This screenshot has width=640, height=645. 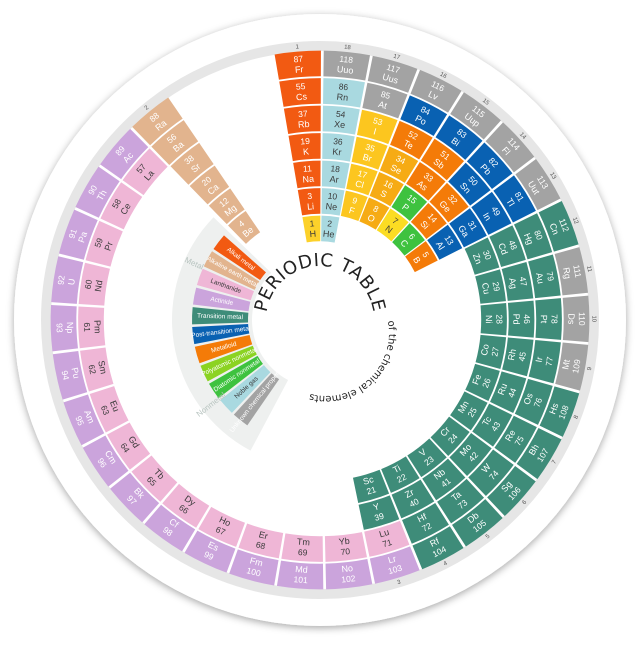 I want to click on group-number: 13, so click(x=552, y=176).